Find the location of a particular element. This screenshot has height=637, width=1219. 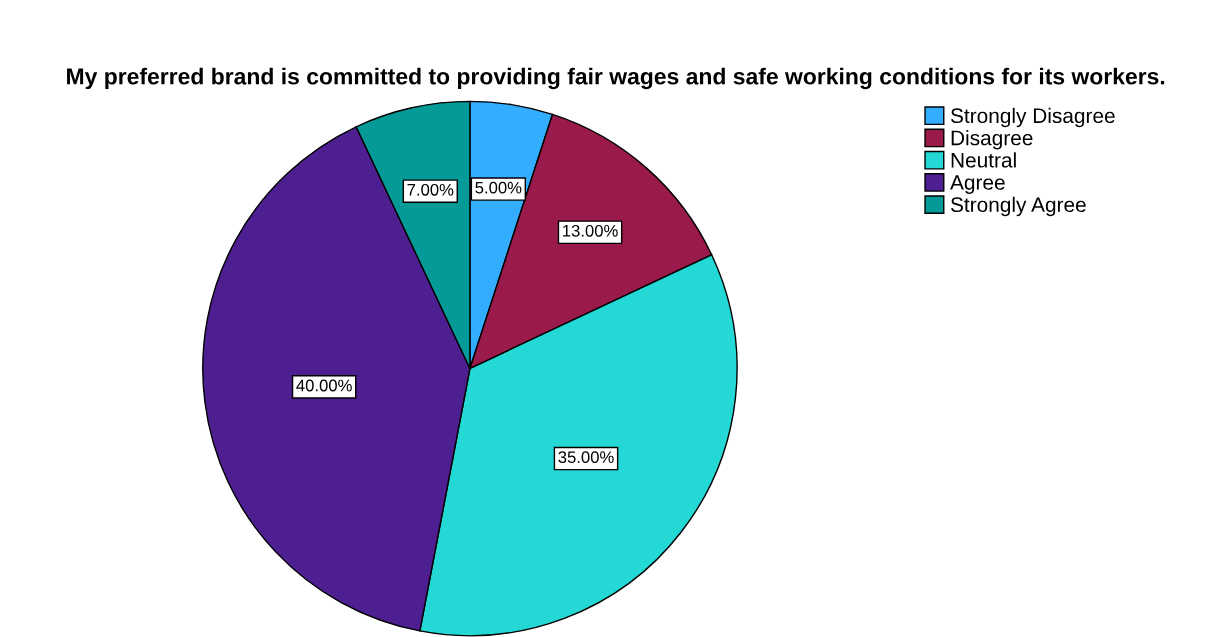

data-label: 7.00% is located at coordinates (430, 189).